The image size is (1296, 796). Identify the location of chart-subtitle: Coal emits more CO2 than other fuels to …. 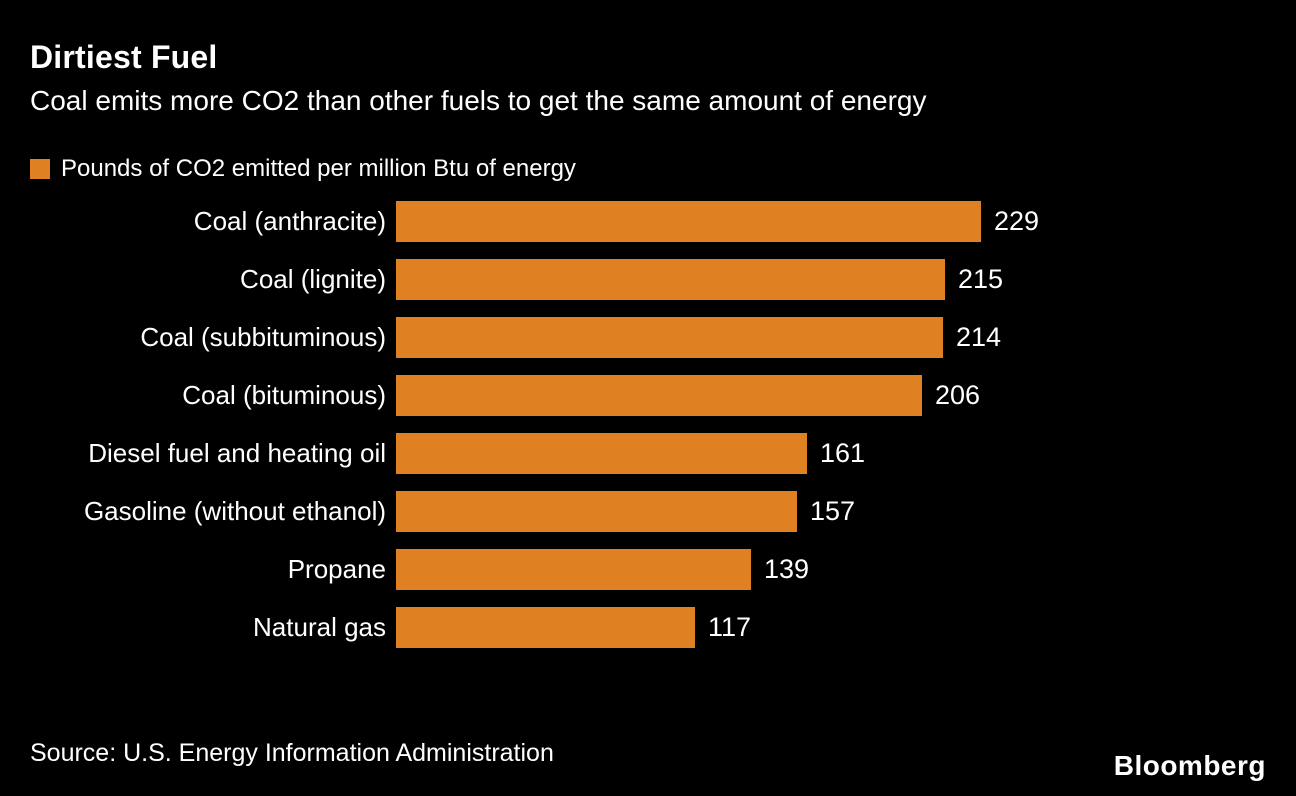
(478, 101).